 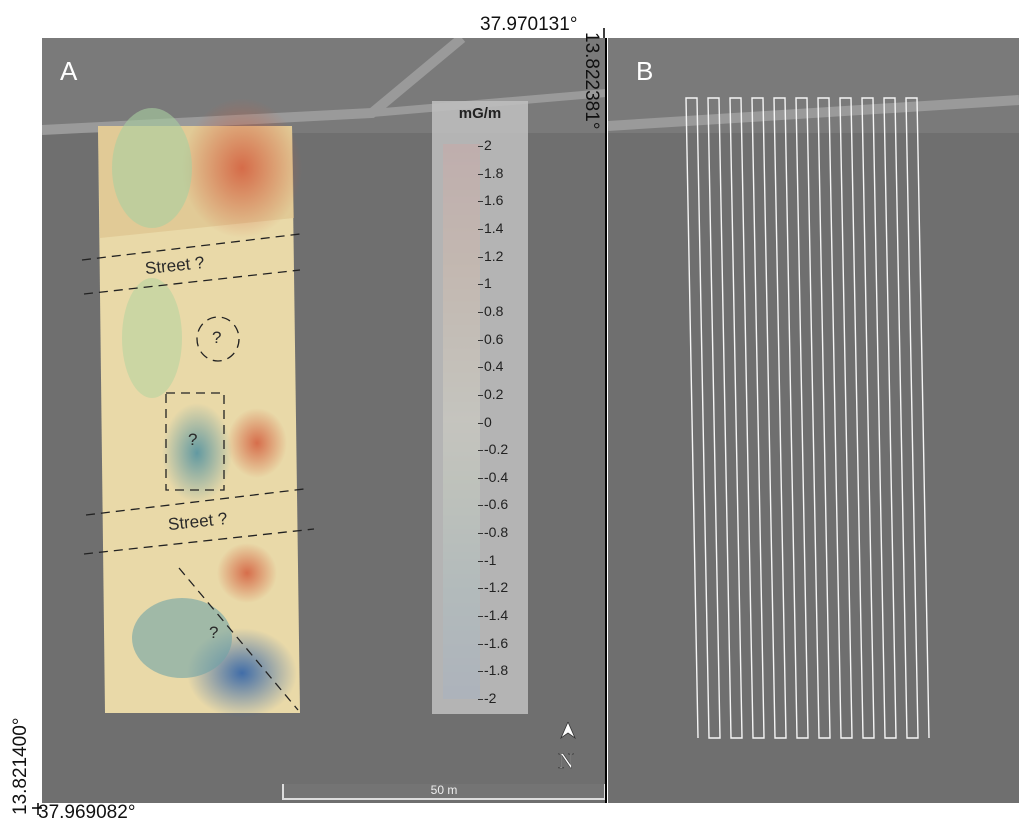 What do you see at coordinates (494, 172) in the screenshot?
I see `legend-tick-label: 1.8` at bounding box center [494, 172].